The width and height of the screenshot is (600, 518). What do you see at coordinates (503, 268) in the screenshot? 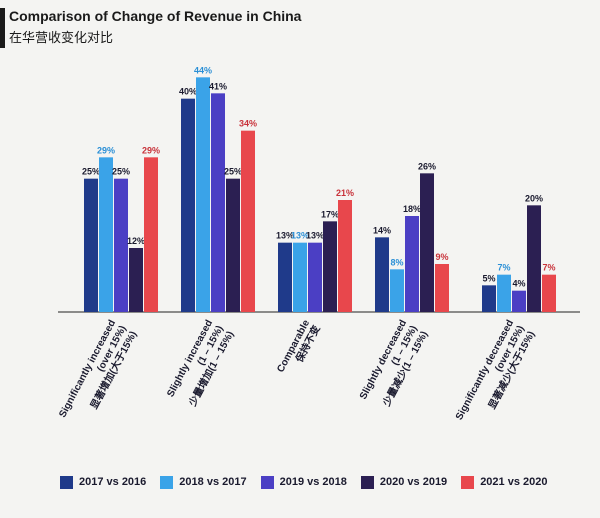
I see `value-label-5-series-2: 7%` at bounding box center [503, 268].